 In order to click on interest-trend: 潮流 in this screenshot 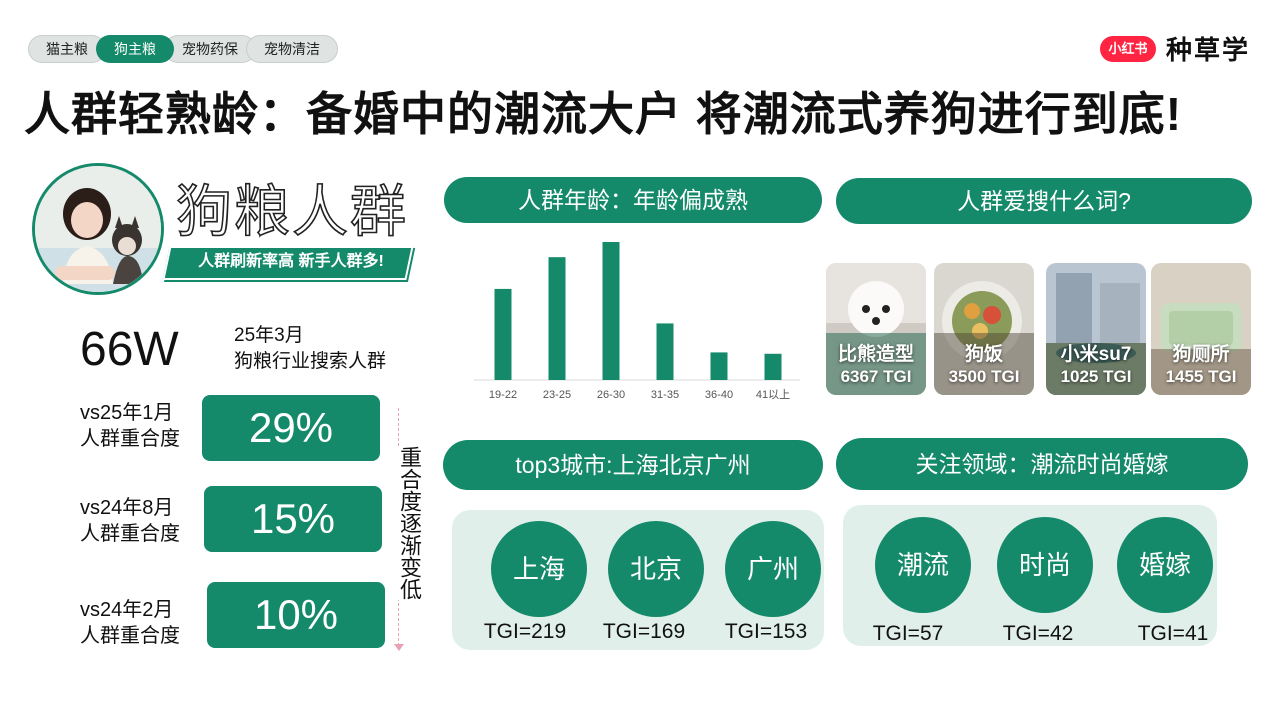, I will do `click(923, 565)`.